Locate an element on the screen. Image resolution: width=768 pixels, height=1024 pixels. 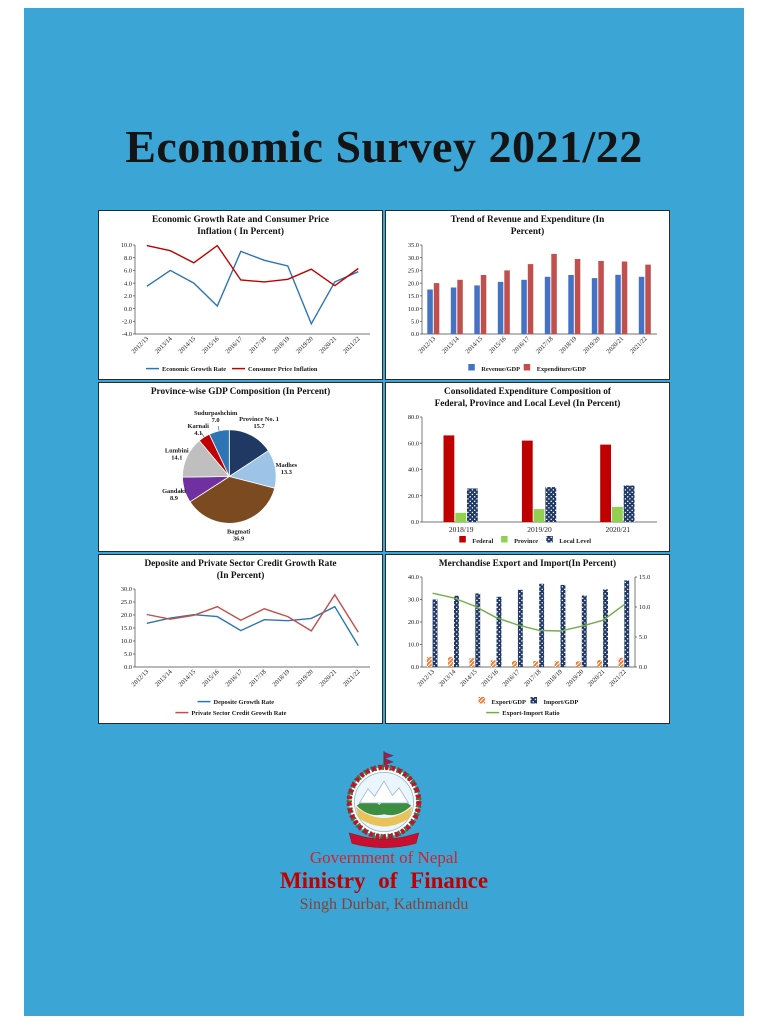
svg-text: 30.0 is located at coordinates (413, 258).